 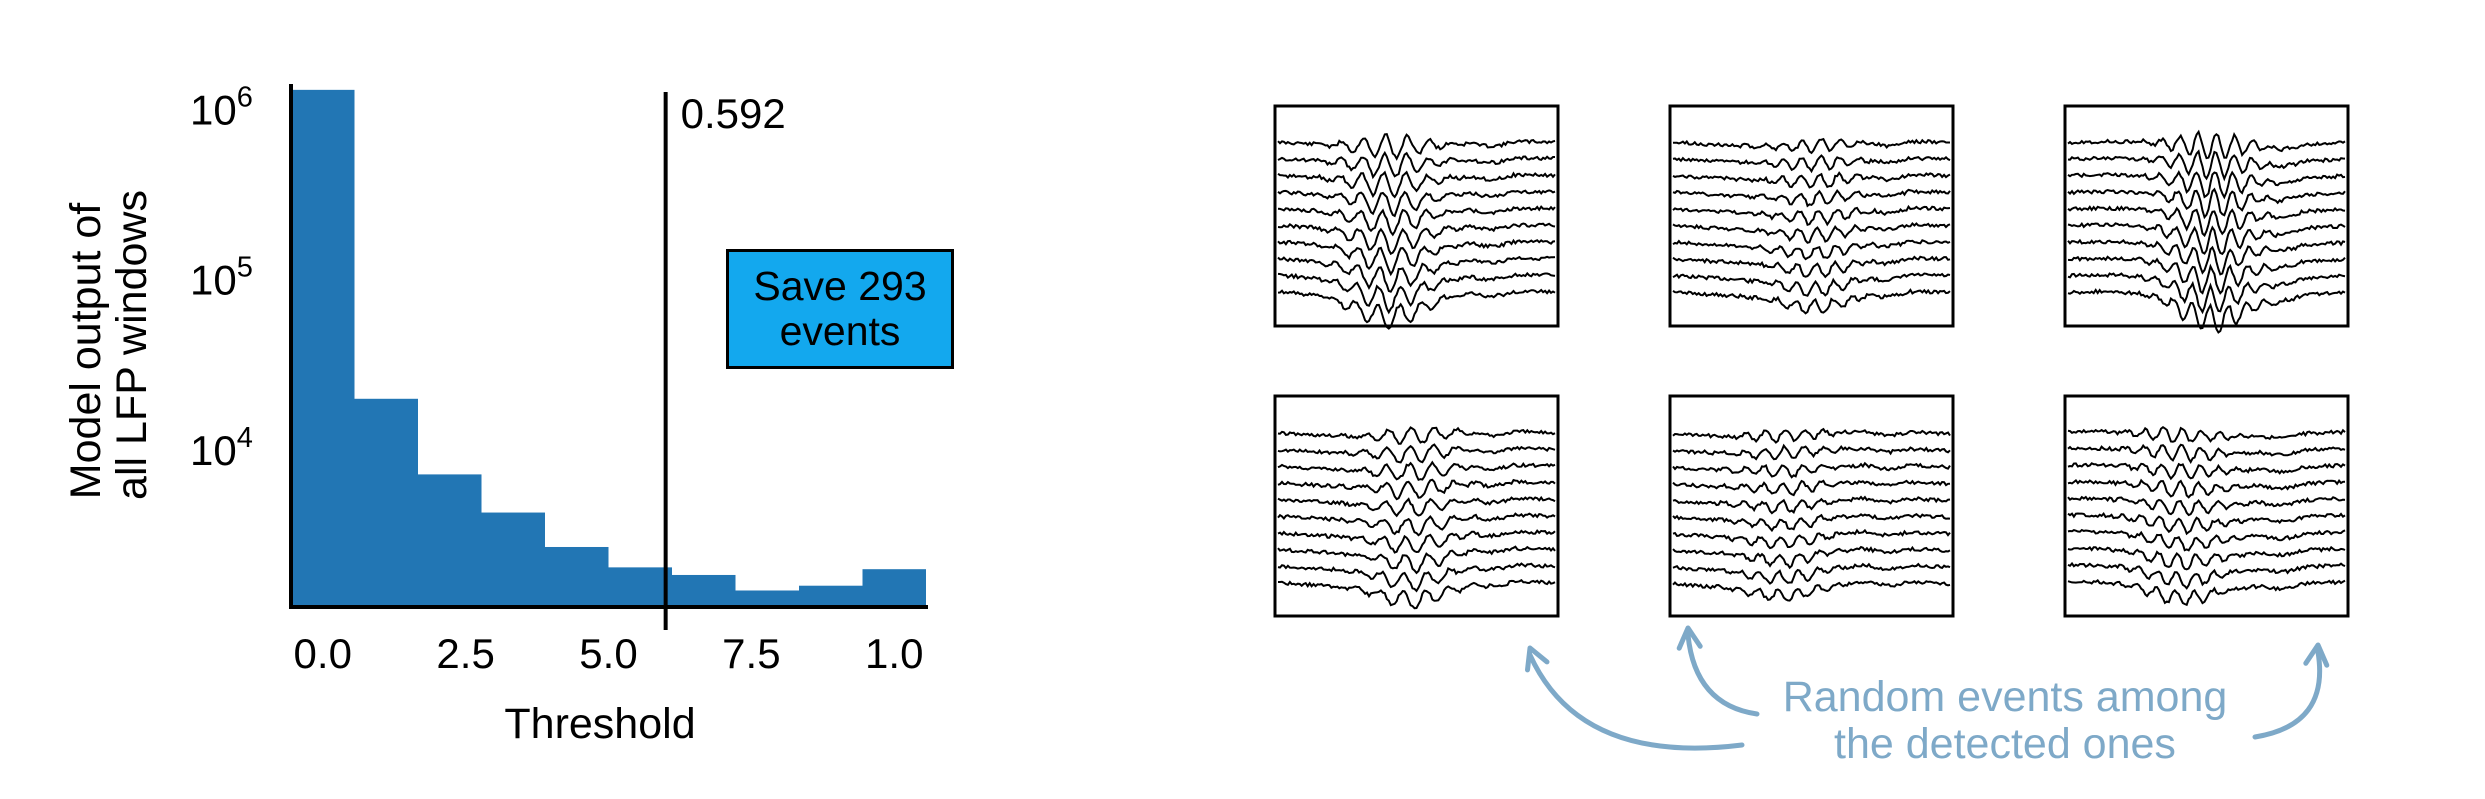 What do you see at coordinates (751, 653) in the screenshot?
I see `x-tick-label: 7.5` at bounding box center [751, 653].